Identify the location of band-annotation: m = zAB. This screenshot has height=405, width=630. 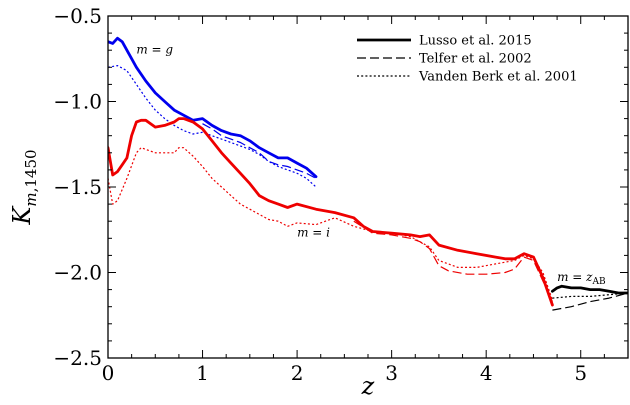
(581, 278).